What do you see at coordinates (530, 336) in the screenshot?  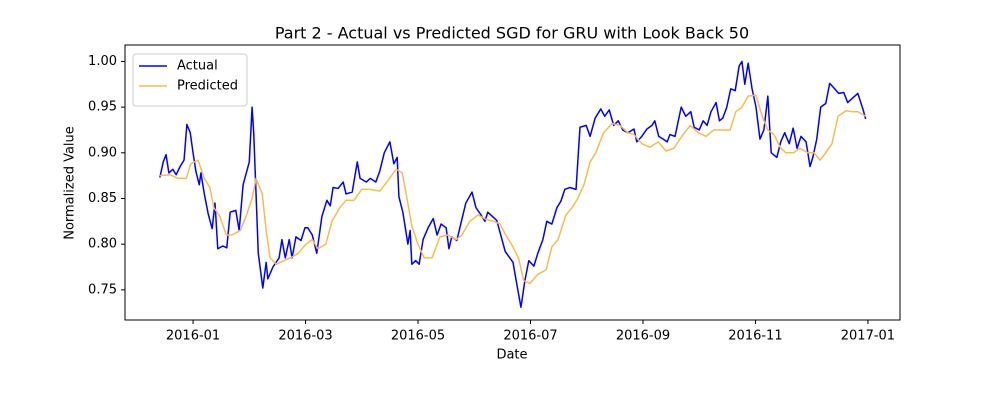 I see `x-tick-label: 2016-07` at bounding box center [530, 336].